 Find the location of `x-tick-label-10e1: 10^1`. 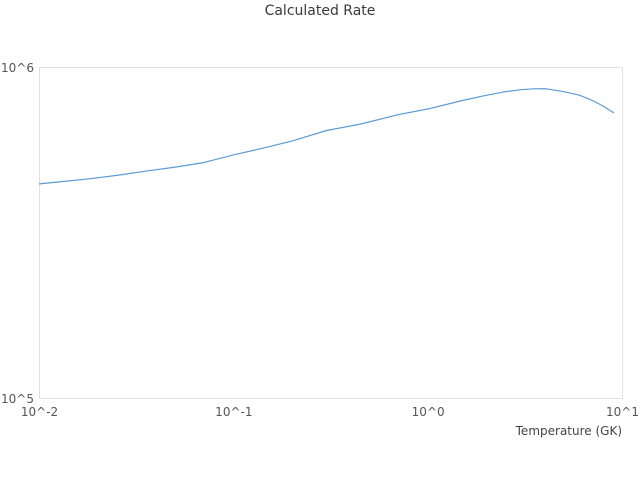

x-tick-label-10e1: 10^1 is located at coordinates (622, 412).